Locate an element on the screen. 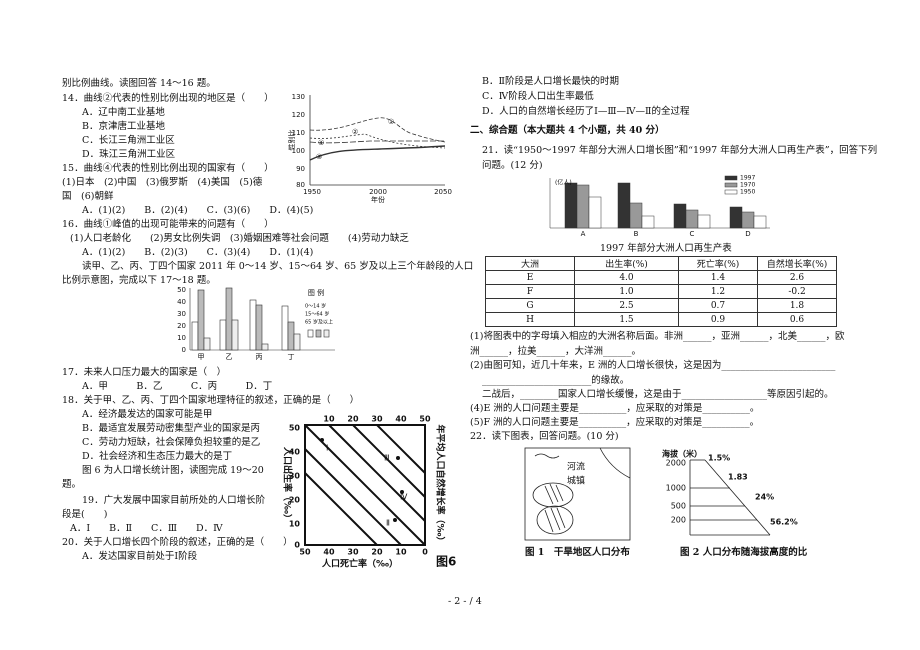 This screenshot has width=920, height=650. tick-label: 200 is located at coordinates (678, 520).